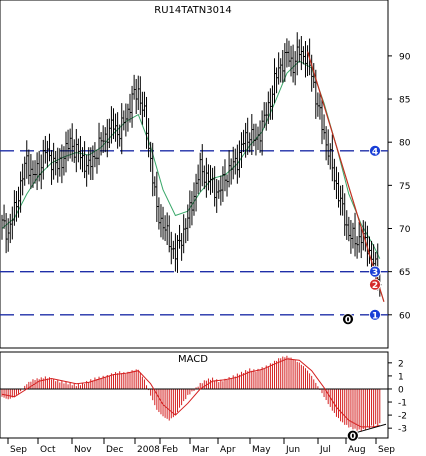 The image size is (426, 456). I want to click on macd-title: MACD, so click(193, 359).